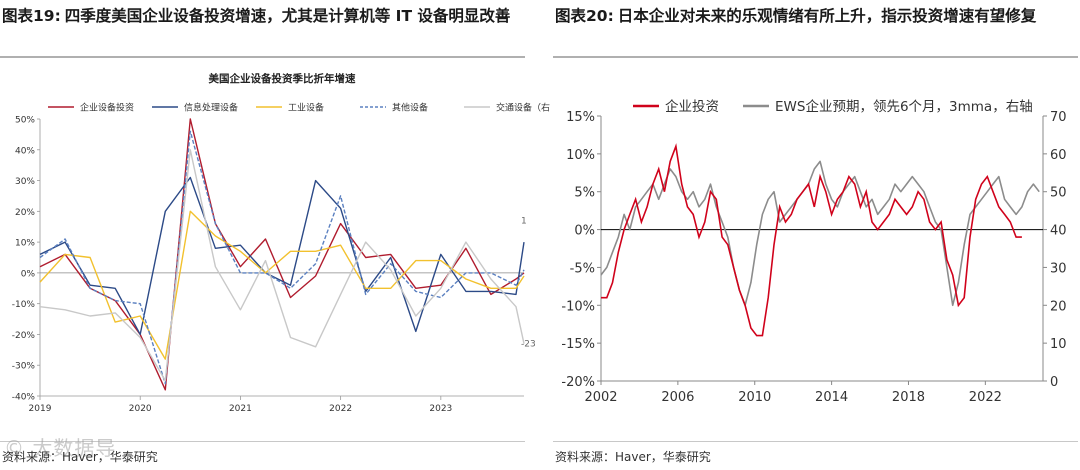  What do you see at coordinates (584, 193) in the screenshot?
I see `y-left-tick-label: 5%` at bounding box center [584, 193].